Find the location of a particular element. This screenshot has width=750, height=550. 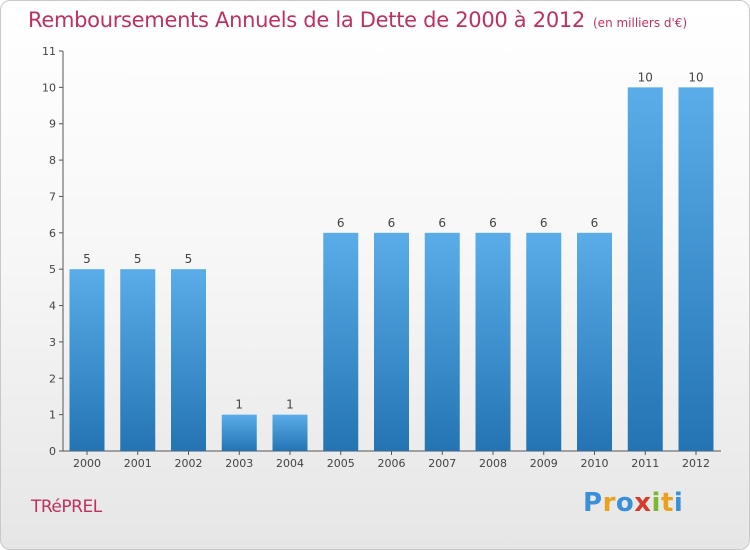

bar-2011 is located at coordinates (645, 269).